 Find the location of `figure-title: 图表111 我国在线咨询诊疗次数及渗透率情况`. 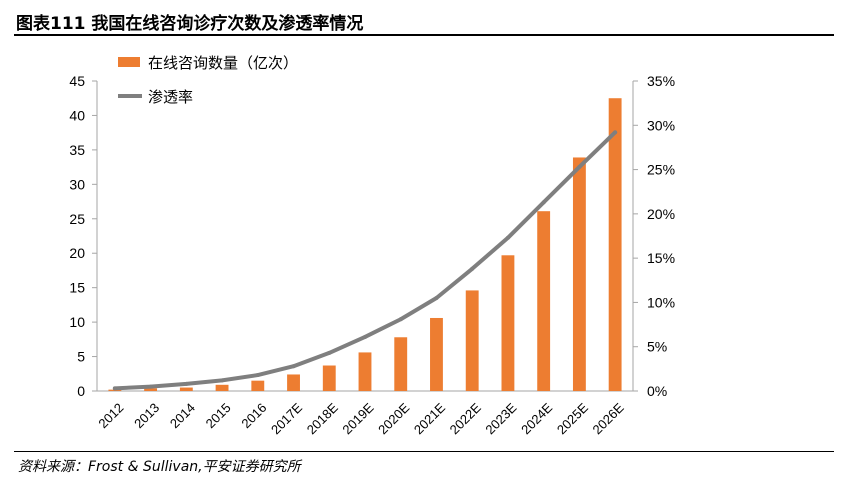

figure-title: 图表111 我国在线咨询诊疗次数及渗透率情况 is located at coordinates (190, 24).